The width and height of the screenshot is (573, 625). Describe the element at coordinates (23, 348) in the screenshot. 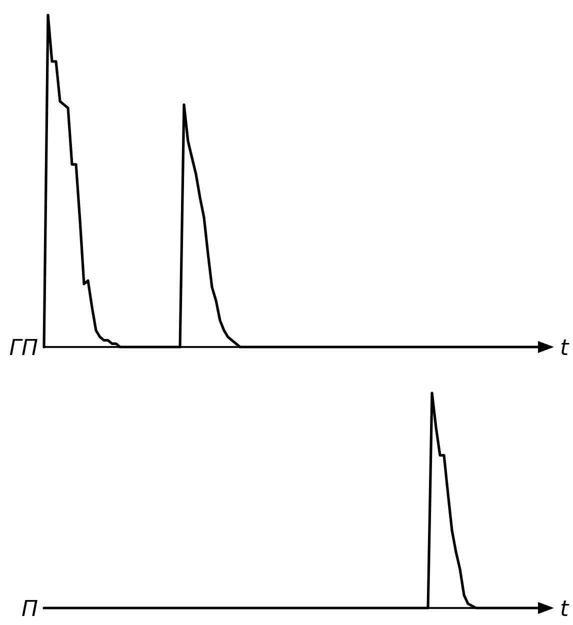

I see `y-axis-title: ГП` at that location.